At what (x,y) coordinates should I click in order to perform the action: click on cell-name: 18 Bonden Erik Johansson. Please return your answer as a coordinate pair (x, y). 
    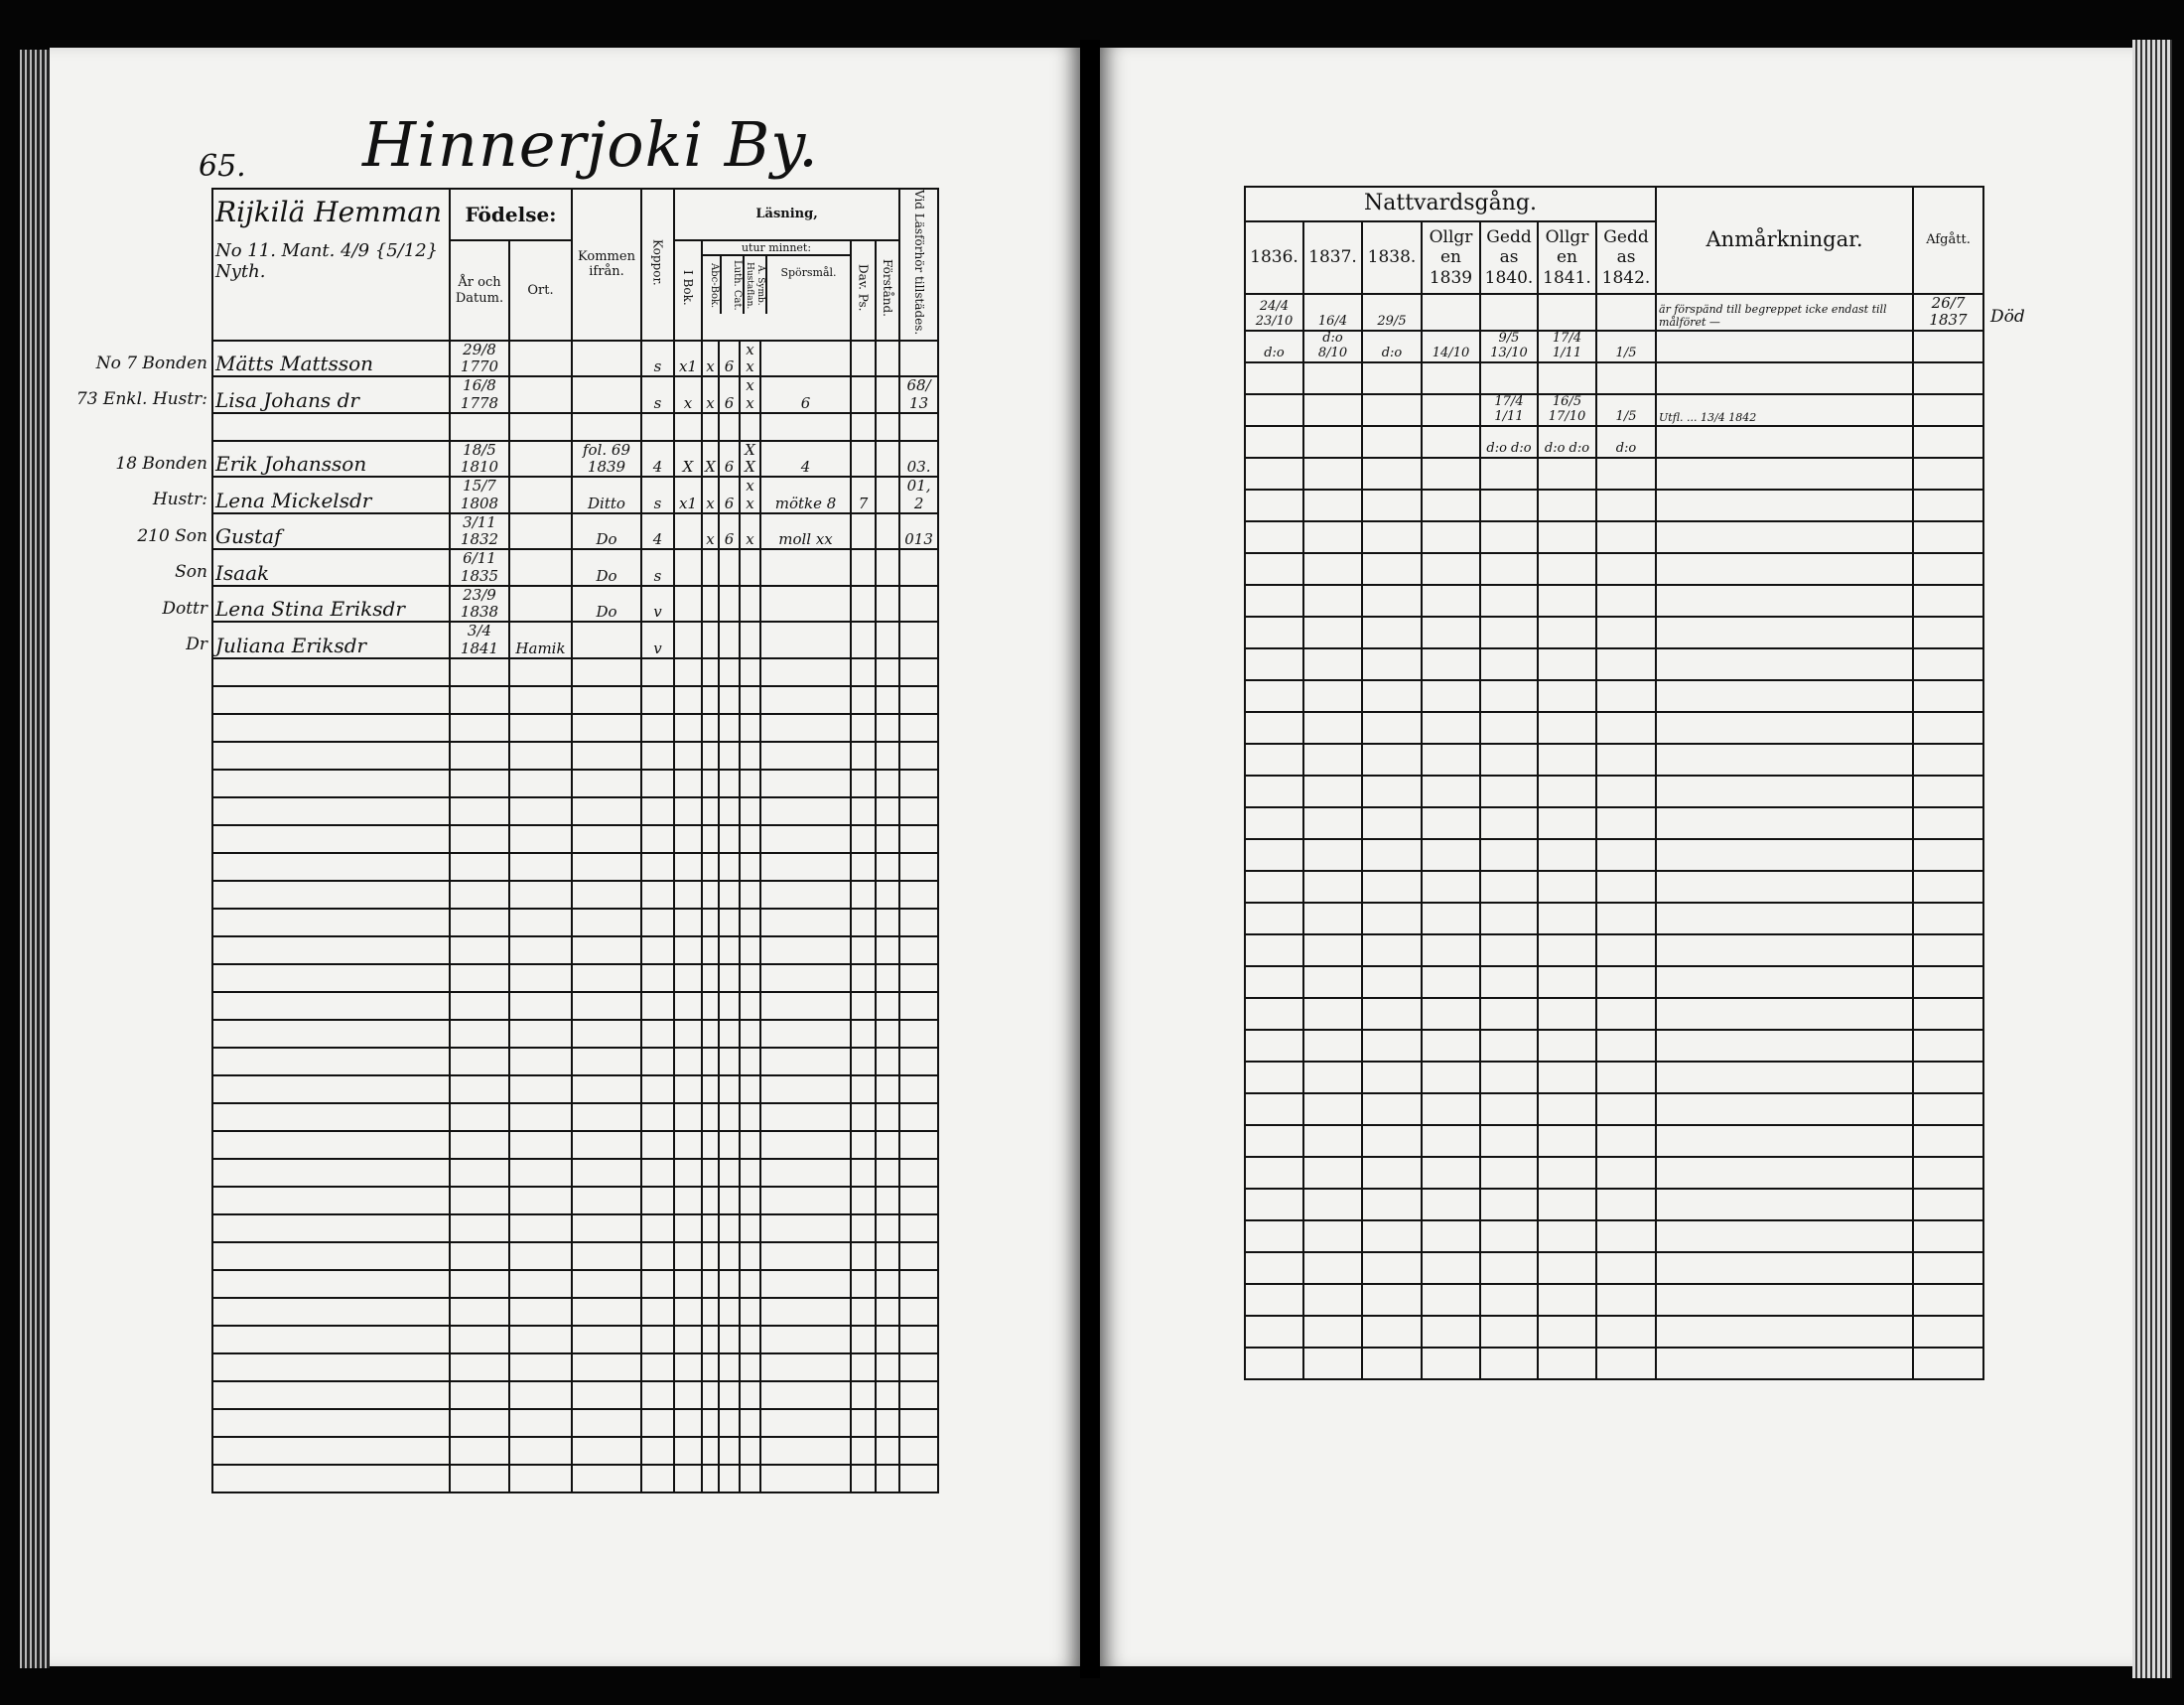
    Looking at the image, I should click on (283, 459).